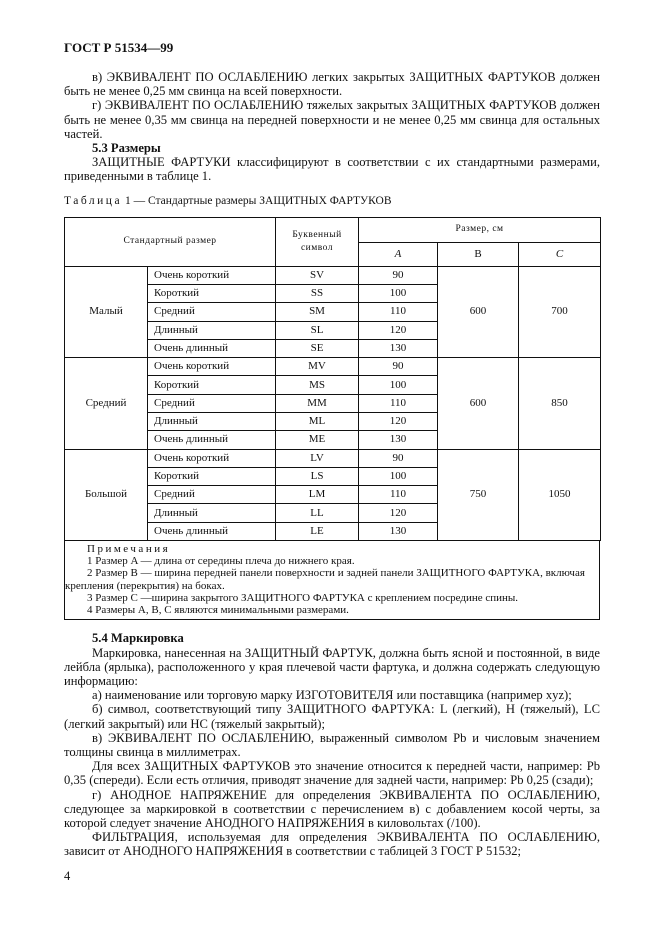 The width and height of the screenshot is (661, 936). I want to click on header-a: A, so click(398, 254).